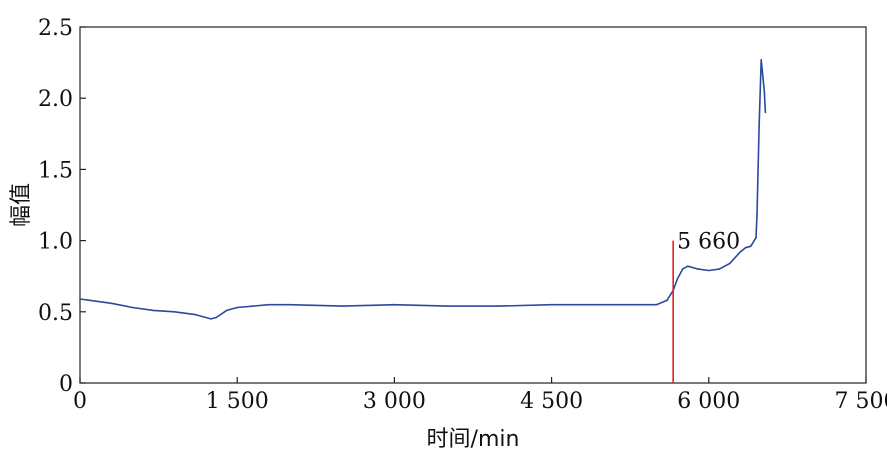 Image resolution: width=887 pixels, height=462 pixels. What do you see at coordinates (21, 205) in the screenshot?
I see `y-axis-label: 幅值` at bounding box center [21, 205].